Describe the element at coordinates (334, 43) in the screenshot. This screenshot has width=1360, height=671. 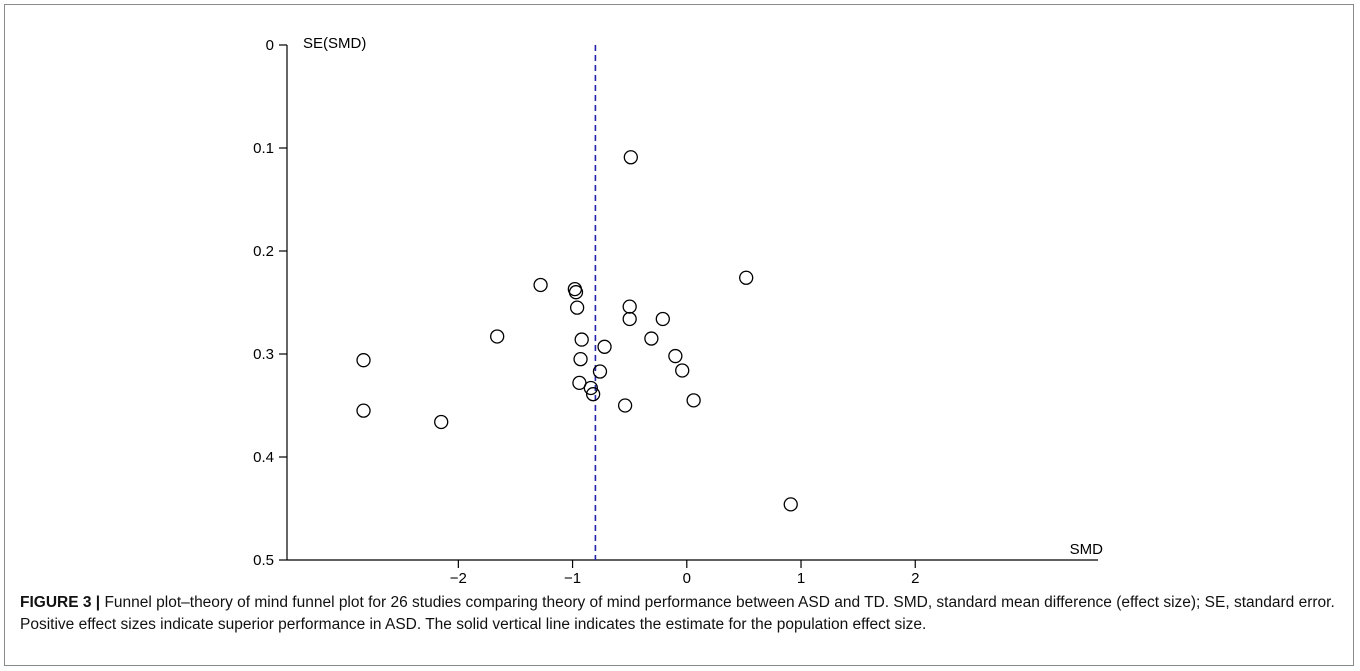
I see `y-axis-label: SE(SMD)` at that location.